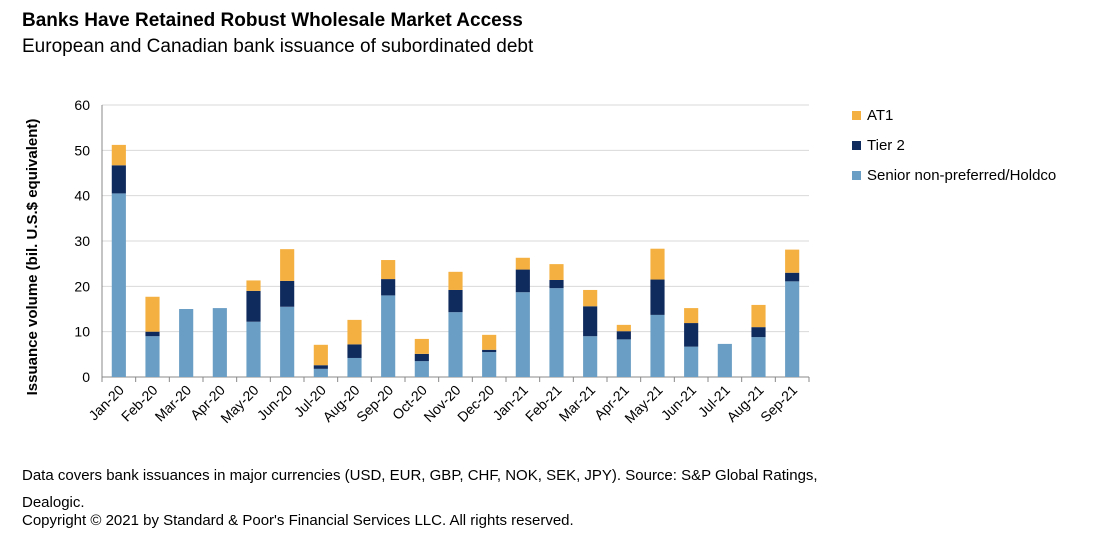 This screenshot has height=554, width=1100. Describe the element at coordinates (886, 145) in the screenshot. I see `legend-label-tier2: Tier 2` at that location.